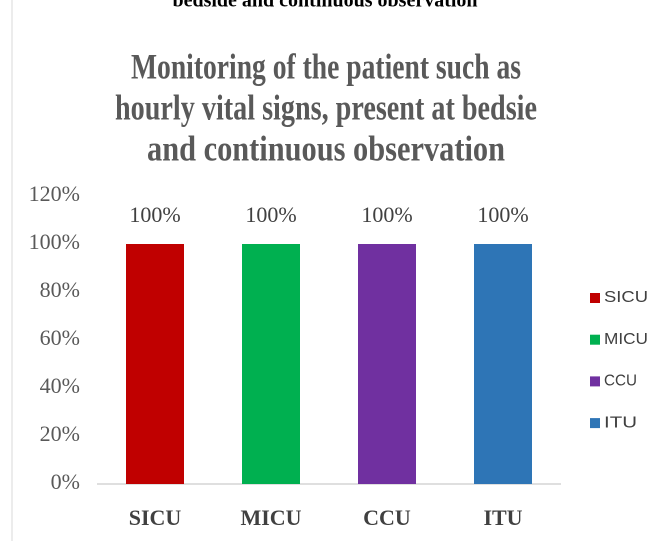 This screenshot has width=651, height=541. I want to click on x-tick-label: MICU, so click(270, 517).